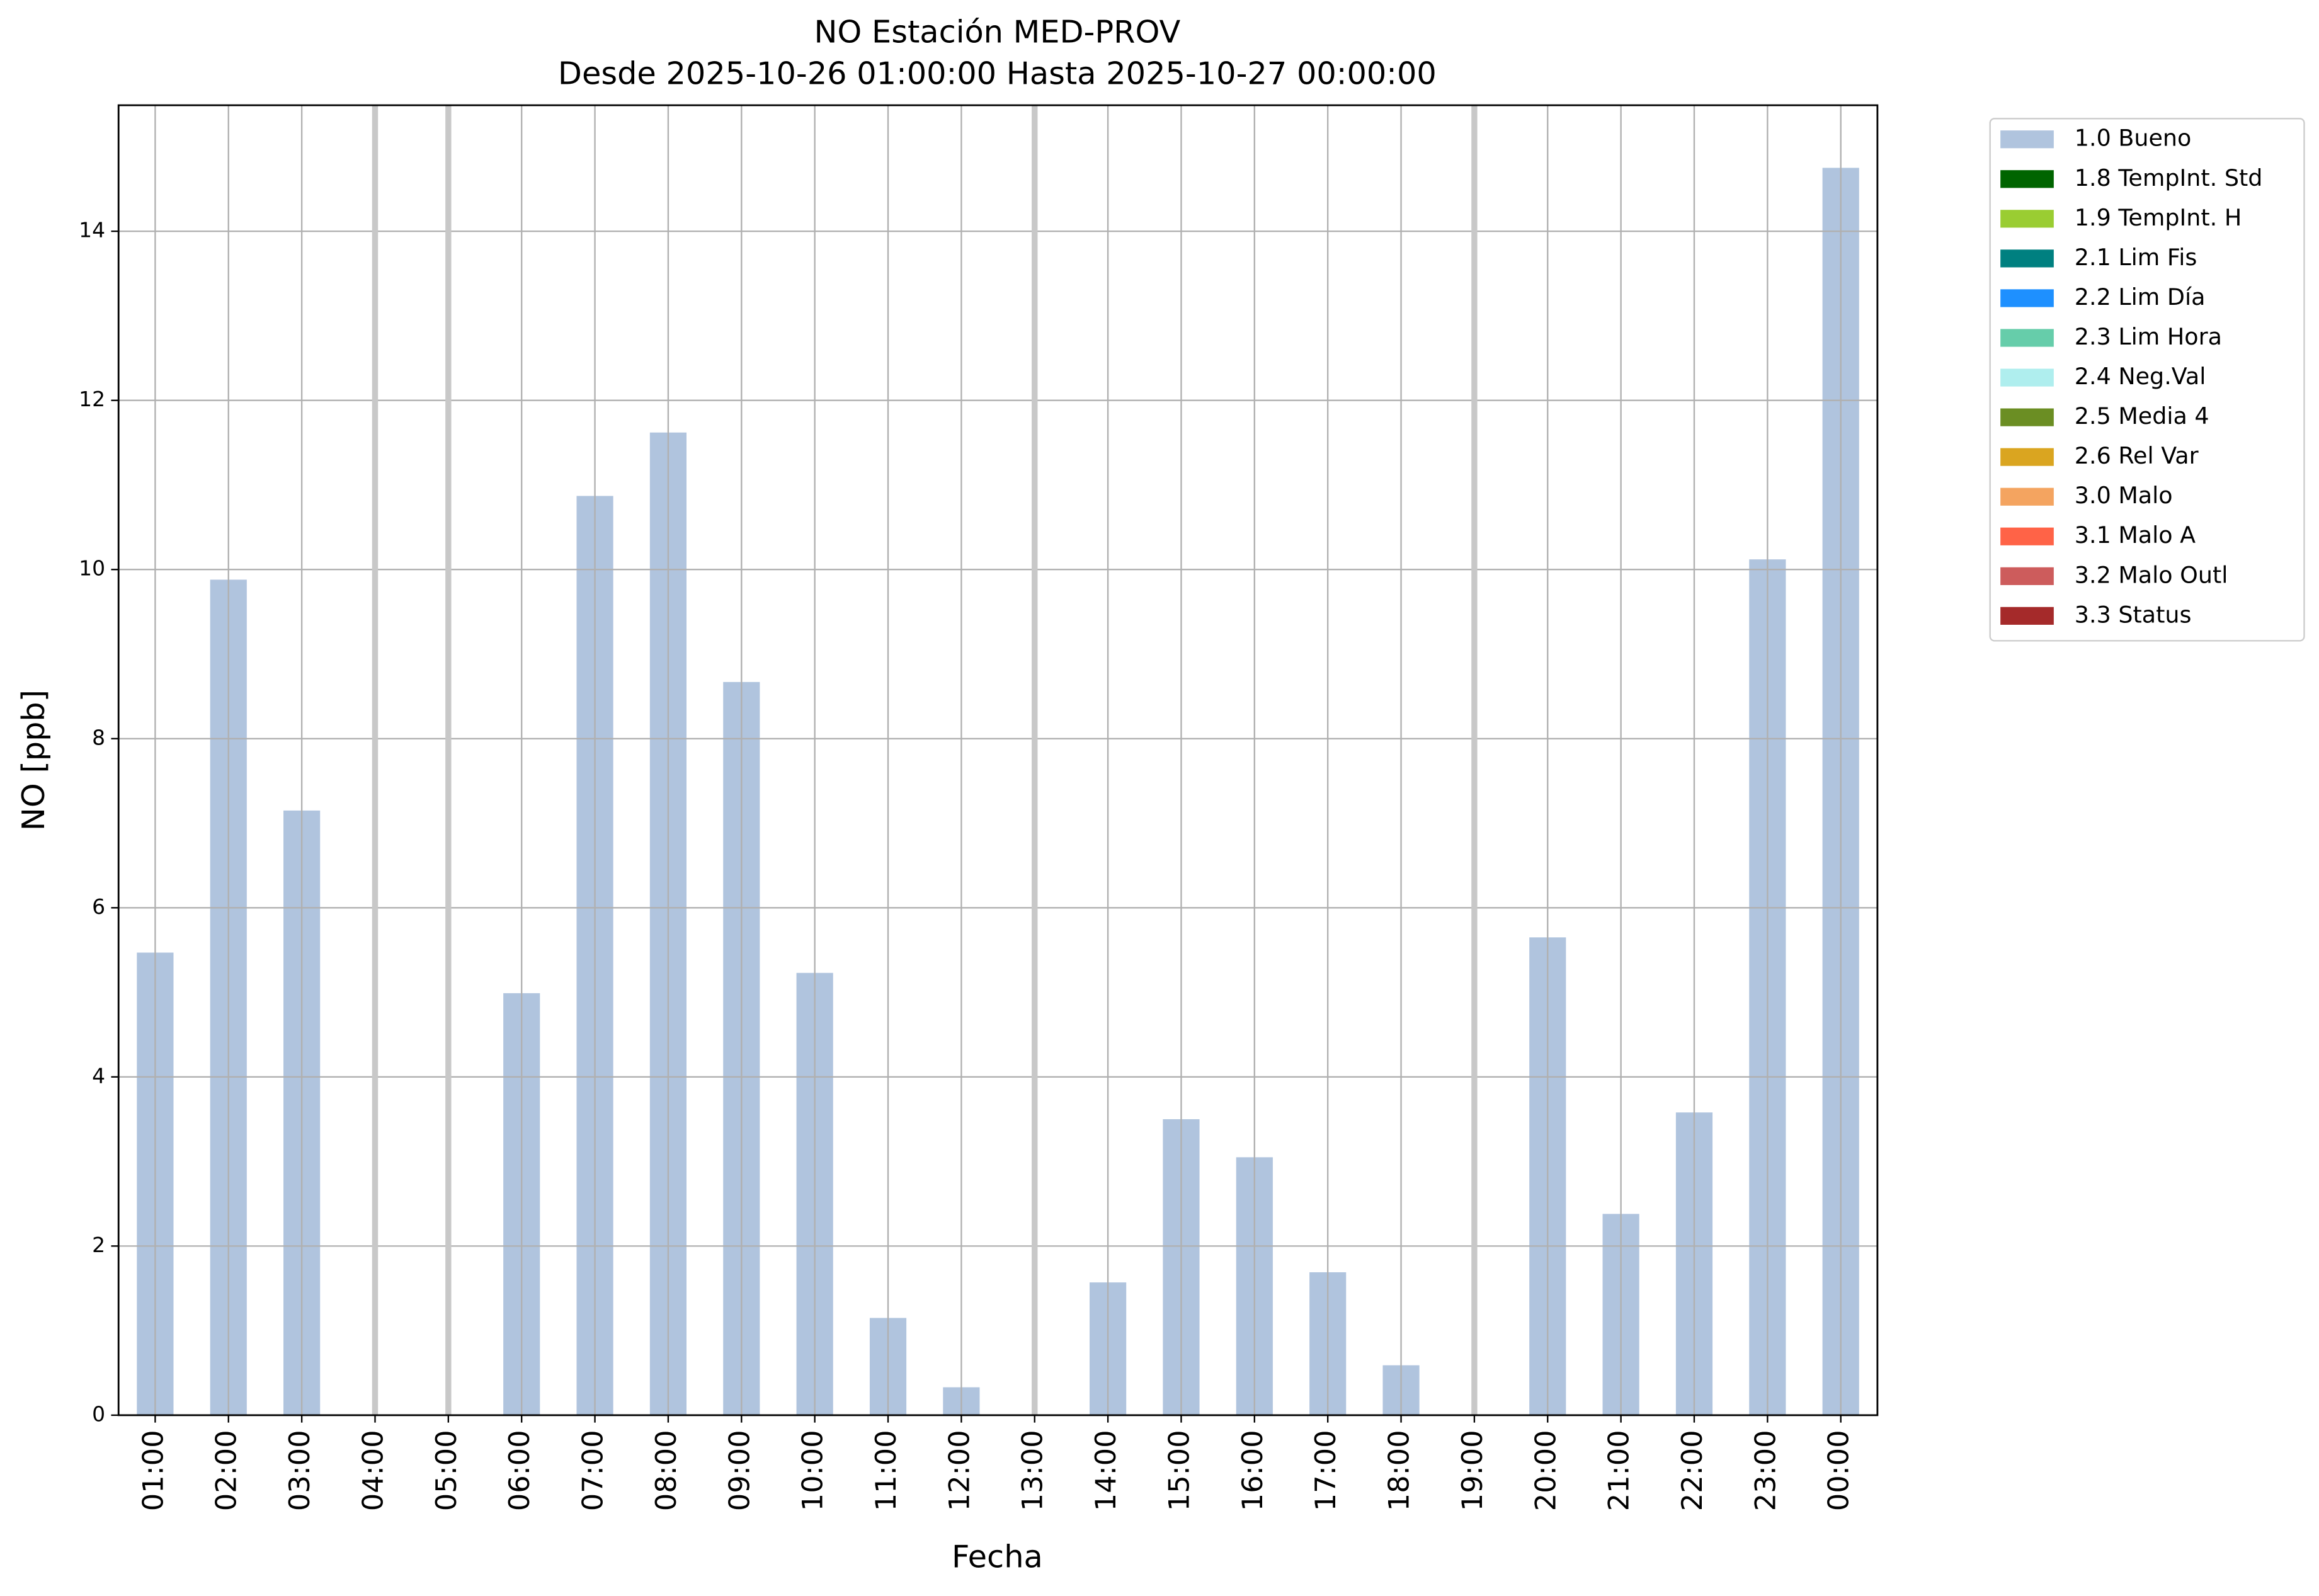 This screenshot has width=2319, height=1596. I want to click on x-tick-label: 08:00, so click(666, 1470).